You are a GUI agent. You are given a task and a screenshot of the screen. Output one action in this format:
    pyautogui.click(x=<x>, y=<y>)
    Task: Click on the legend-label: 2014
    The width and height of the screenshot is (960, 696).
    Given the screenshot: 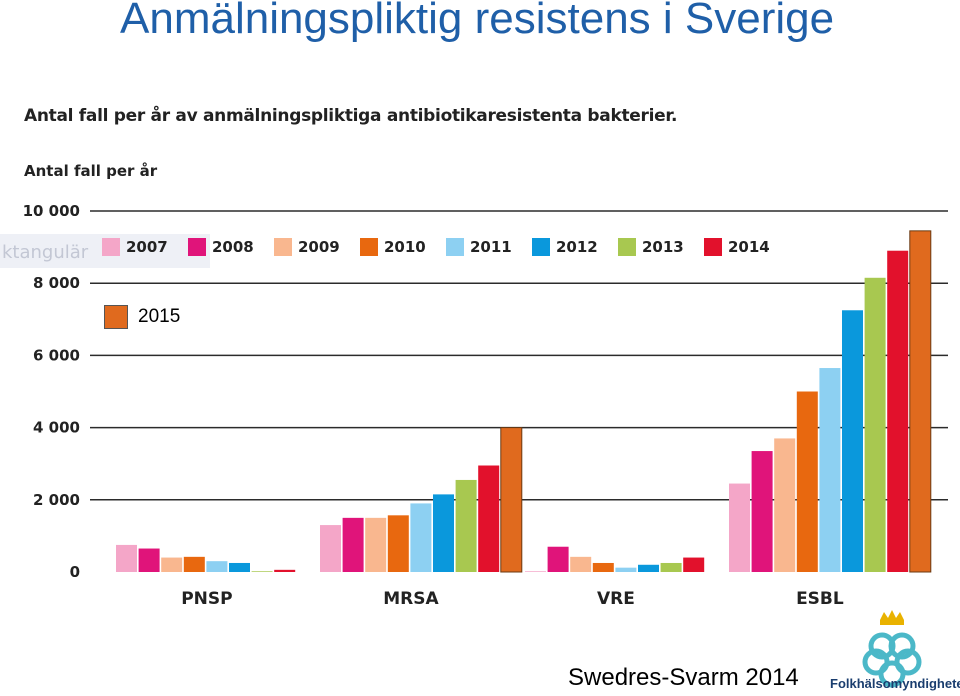 What is the action you would take?
    pyautogui.click(x=749, y=247)
    